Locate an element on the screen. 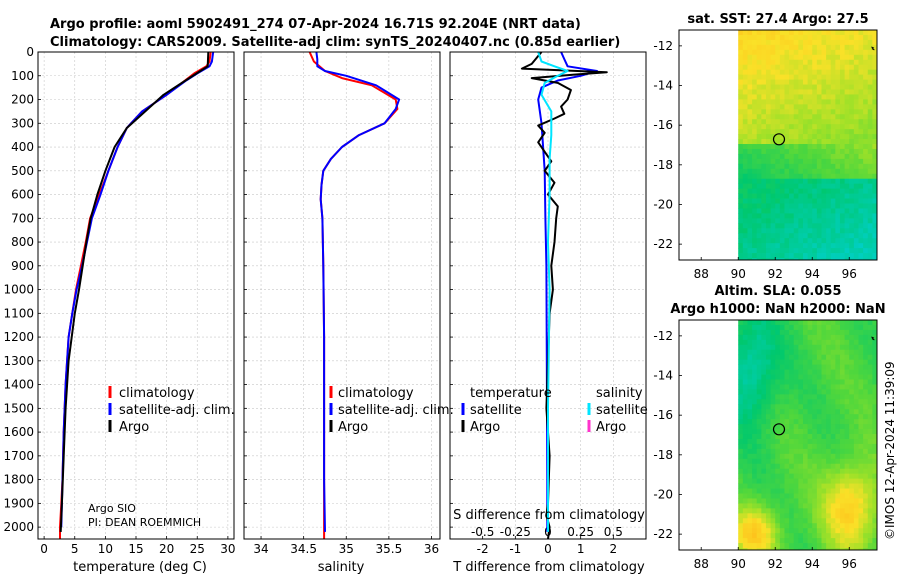 Image resolution: width=900 pixels, height=580 pixels. pi-name: PI: DEAN ROEMMICH is located at coordinates (144, 522).